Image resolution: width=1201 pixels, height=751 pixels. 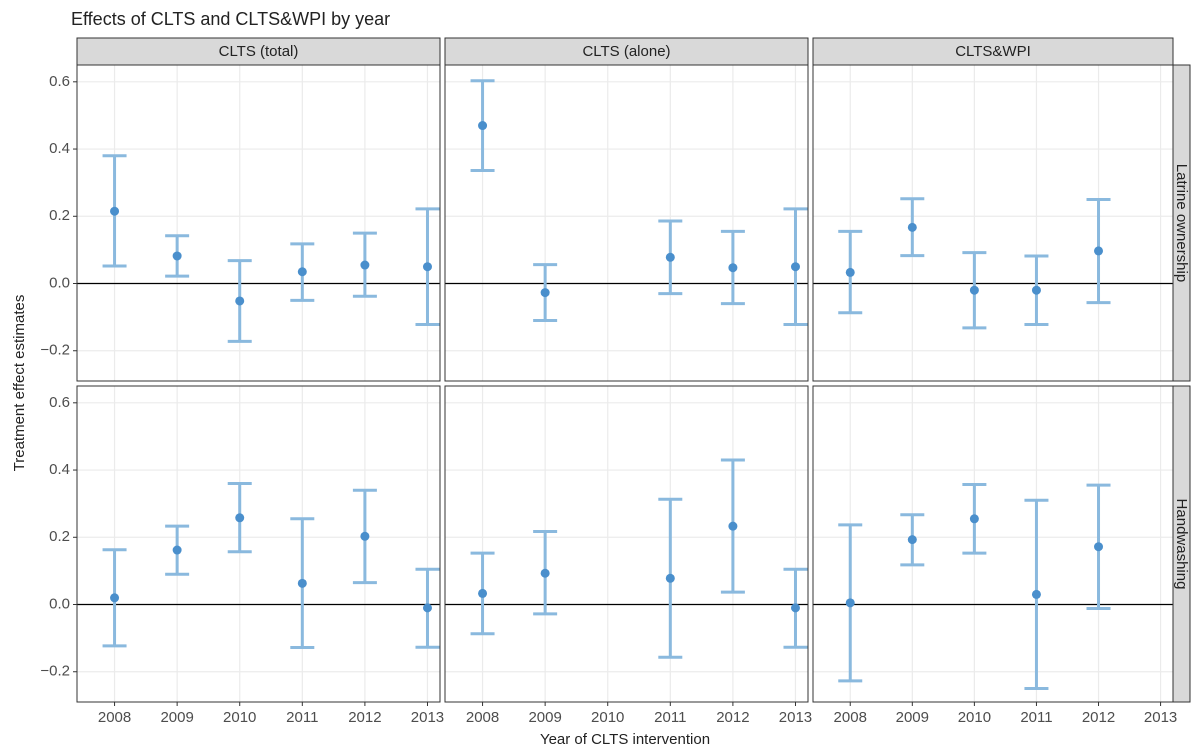 I want to click on strip-label: Handwashing, so click(x=1181, y=544).